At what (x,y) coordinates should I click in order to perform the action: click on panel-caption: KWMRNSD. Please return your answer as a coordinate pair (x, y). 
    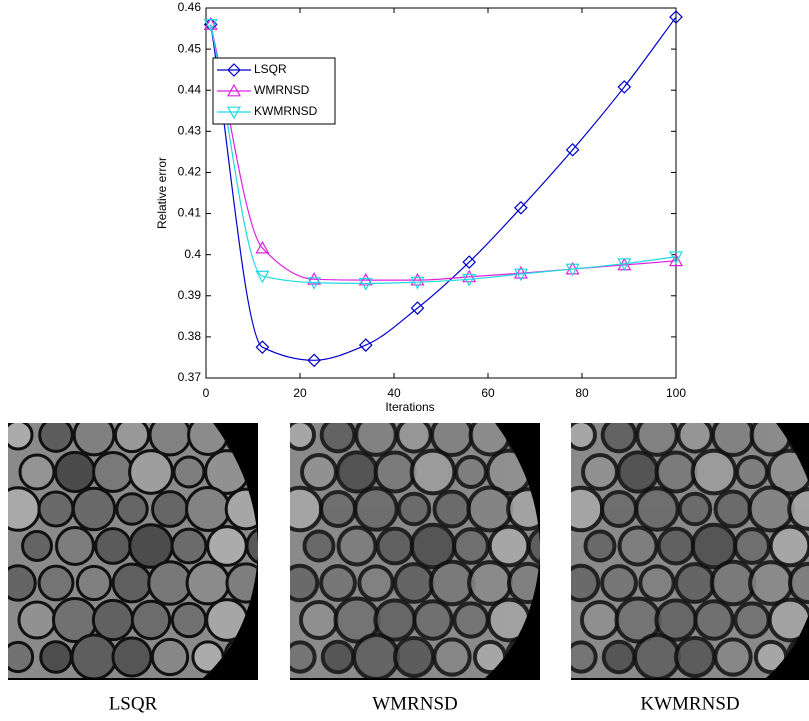
    Looking at the image, I should click on (689, 703).